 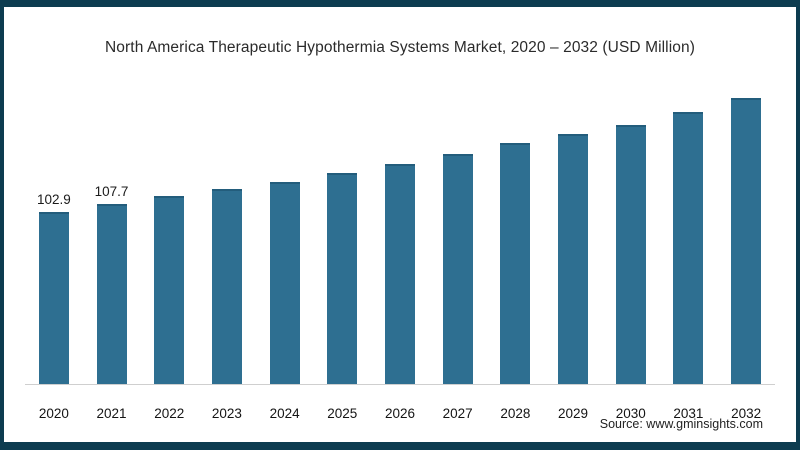 I want to click on x-tick-2028: 2028, so click(x=515, y=413).